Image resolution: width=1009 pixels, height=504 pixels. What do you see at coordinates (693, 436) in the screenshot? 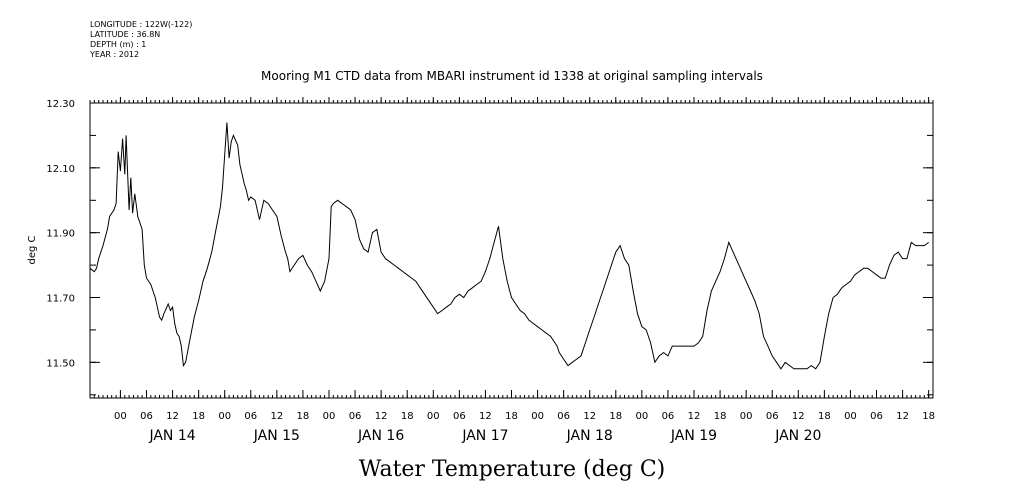
I see `day-label: JAN 19` at bounding box center [693, 436].